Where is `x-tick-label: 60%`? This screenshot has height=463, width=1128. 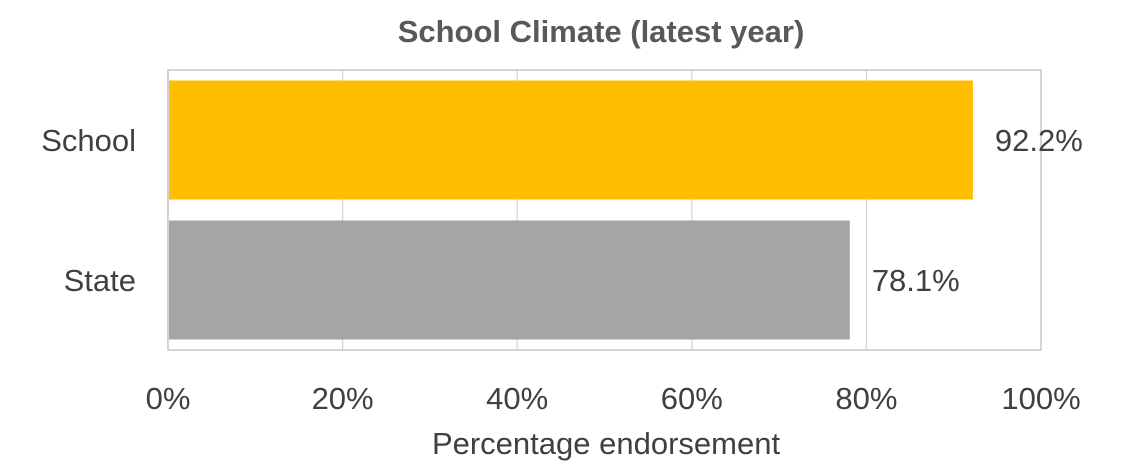 x-tick-label: 60% is located at coordinates (692, 398).